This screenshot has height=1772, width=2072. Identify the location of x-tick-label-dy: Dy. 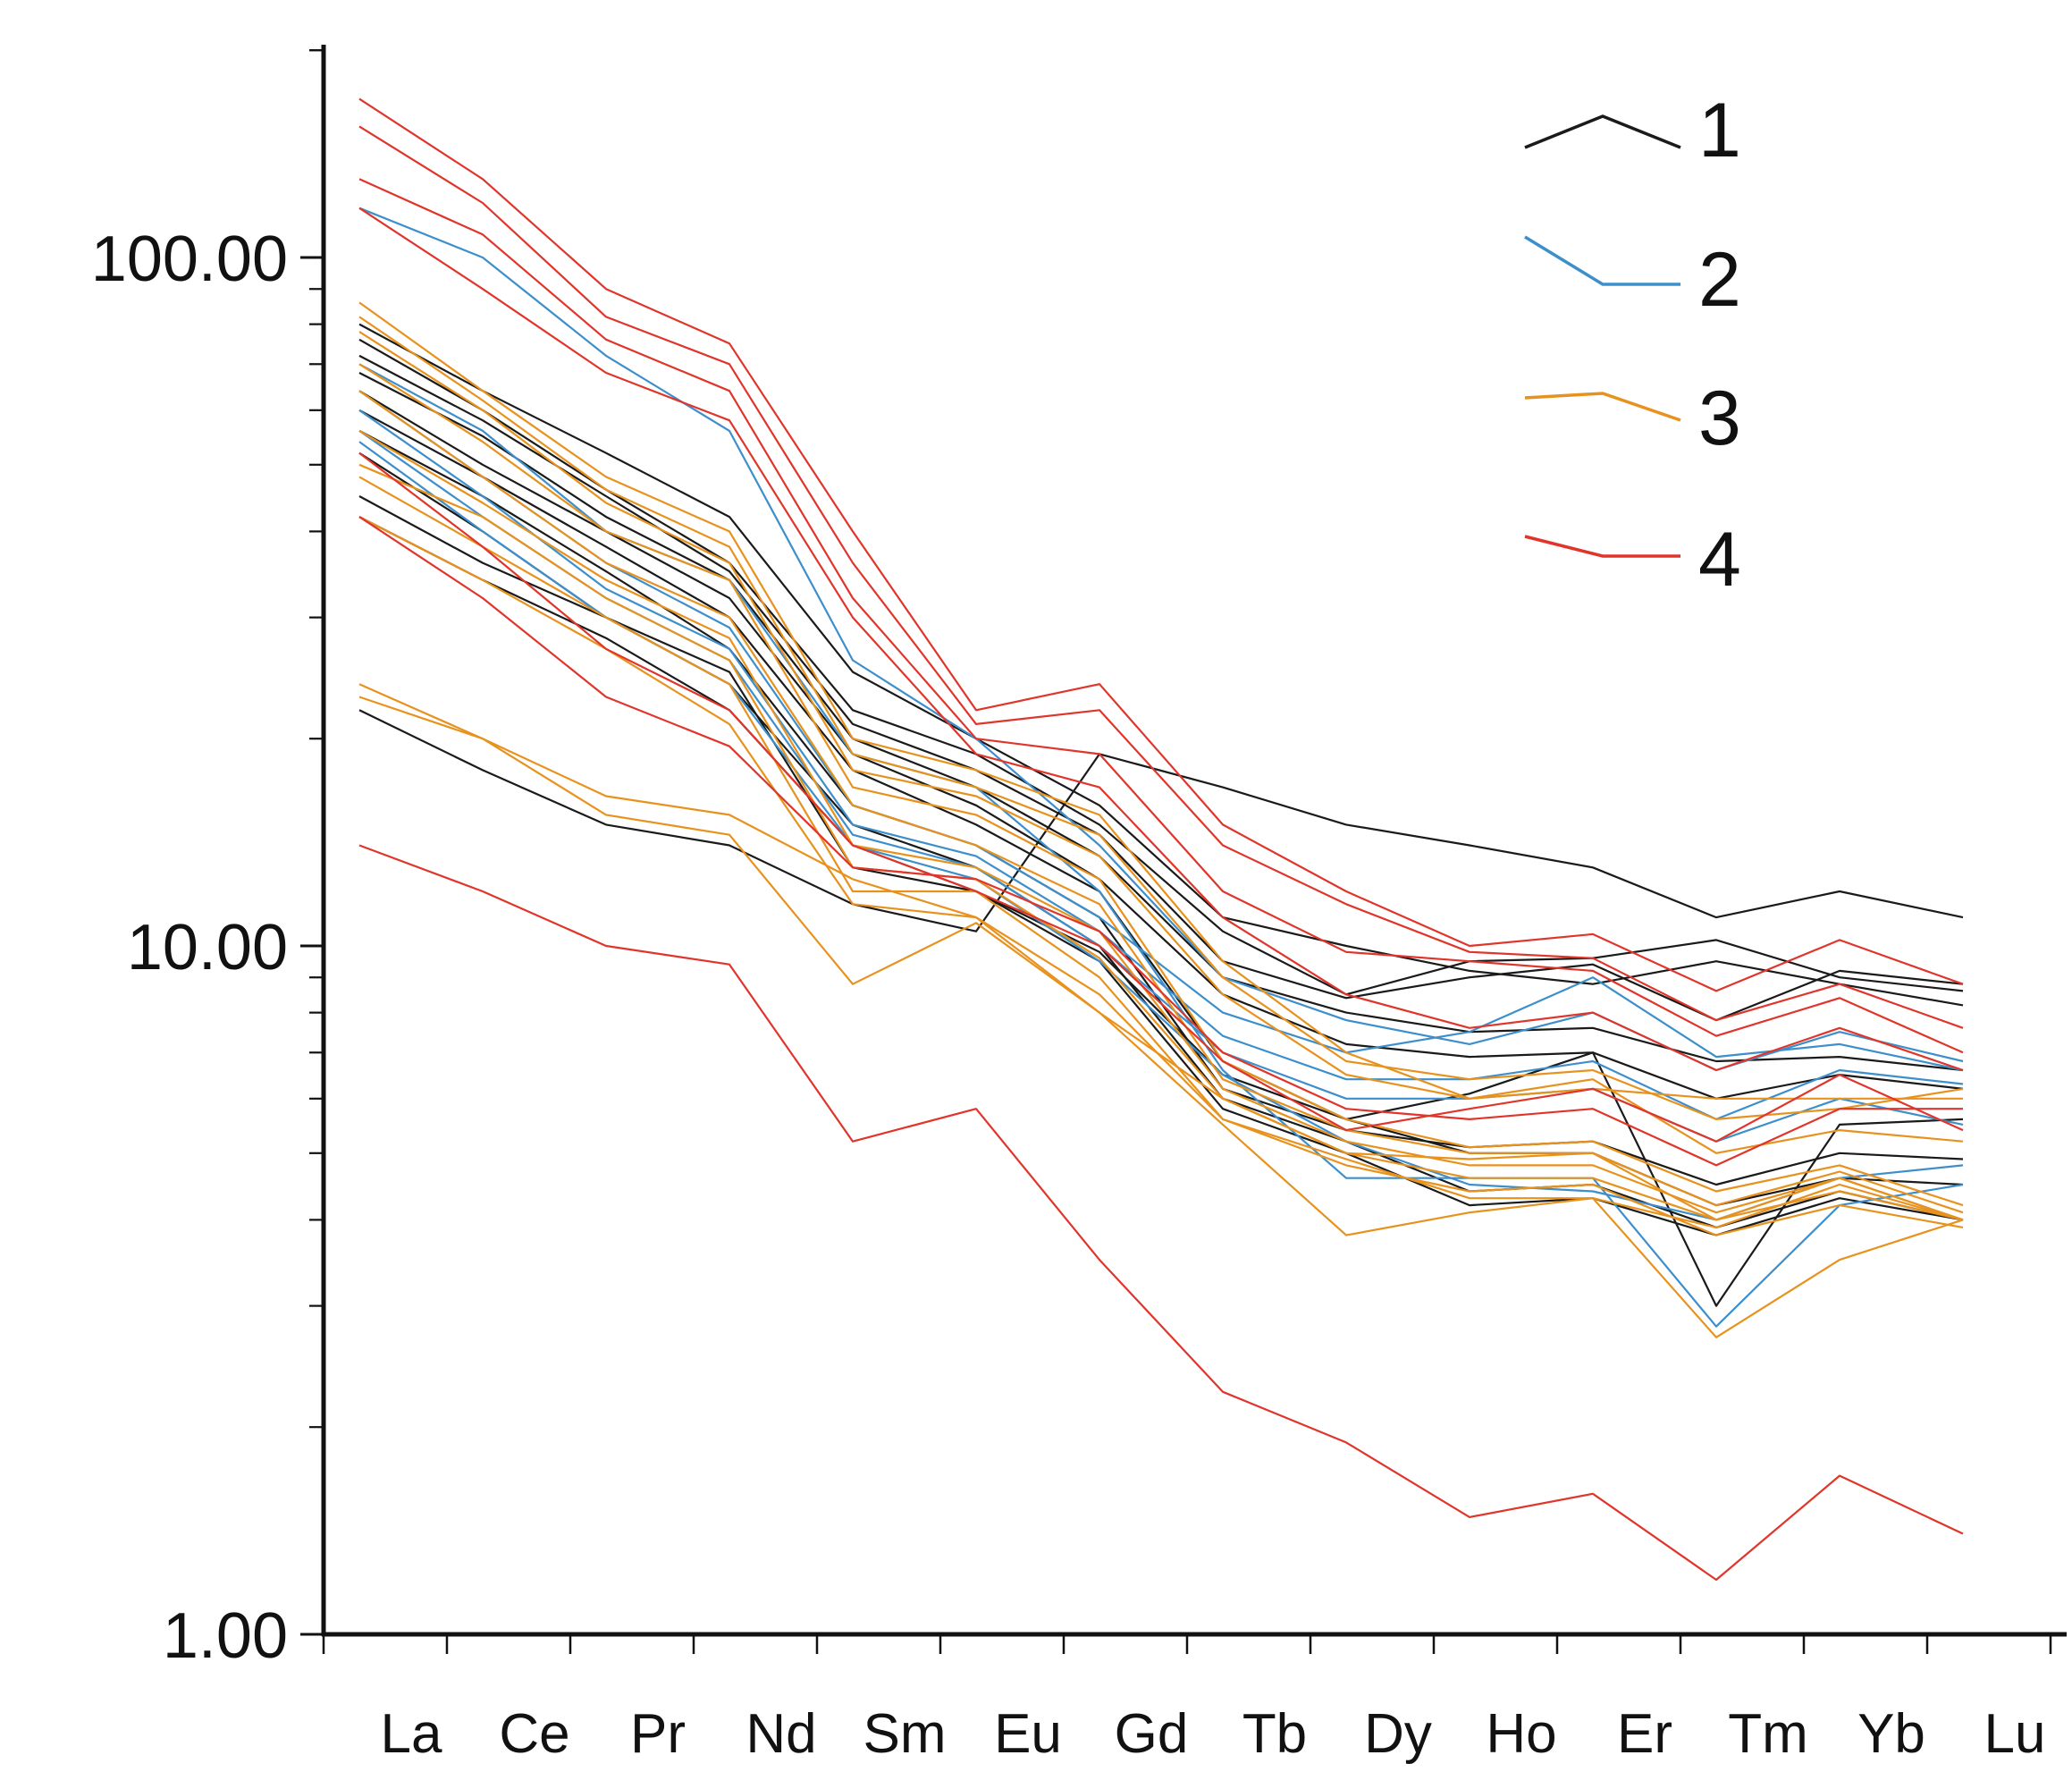
(1398, 1734).